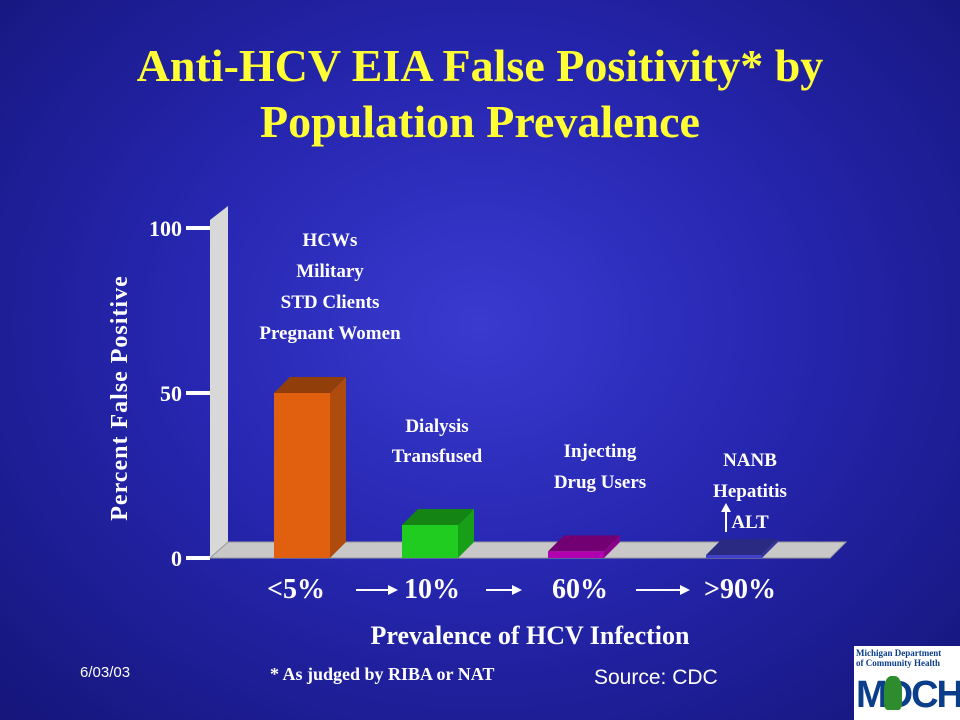  Describe the element at coordinates (382, 674) in the screenshot. I see `footnote: * As judged by RIBA or NAT` at that location.